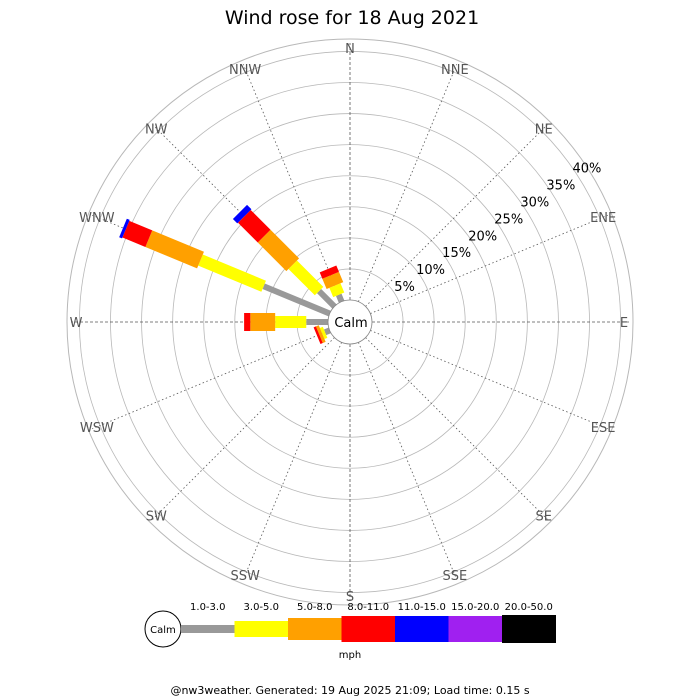 The height and width of the screenshot is (700, 700). I want to click on spoke-se, so click(456, 428).